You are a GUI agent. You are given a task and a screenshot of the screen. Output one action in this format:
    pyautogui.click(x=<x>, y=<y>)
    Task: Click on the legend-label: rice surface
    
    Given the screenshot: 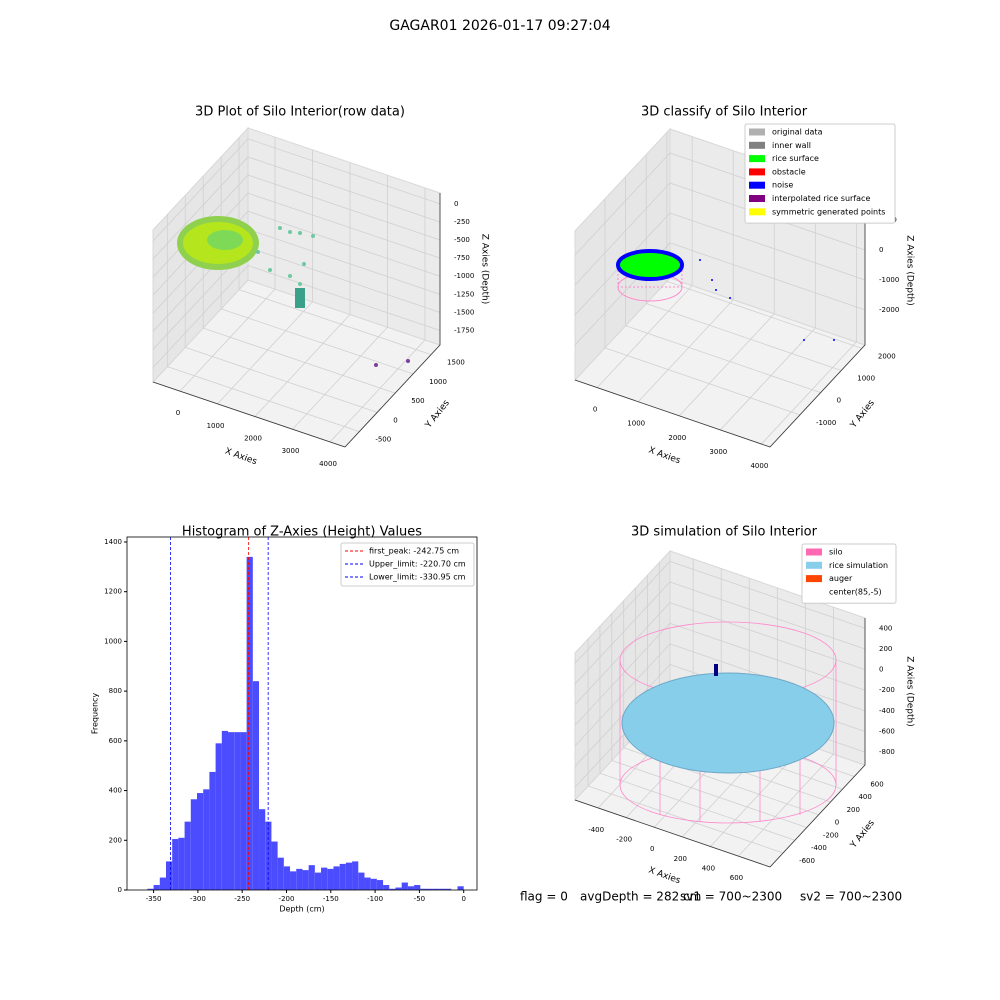 What is the action you would take?
    pyautogui.click(x=795, y=158)
    